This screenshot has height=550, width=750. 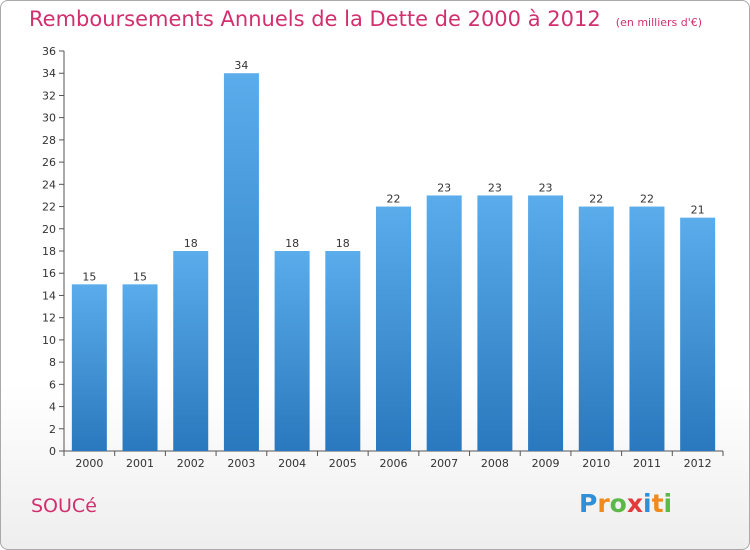 What do you see at coordinates (657, 503) in the screenshot?
I see `logo-letter: t` at bounding box center [657, 503].